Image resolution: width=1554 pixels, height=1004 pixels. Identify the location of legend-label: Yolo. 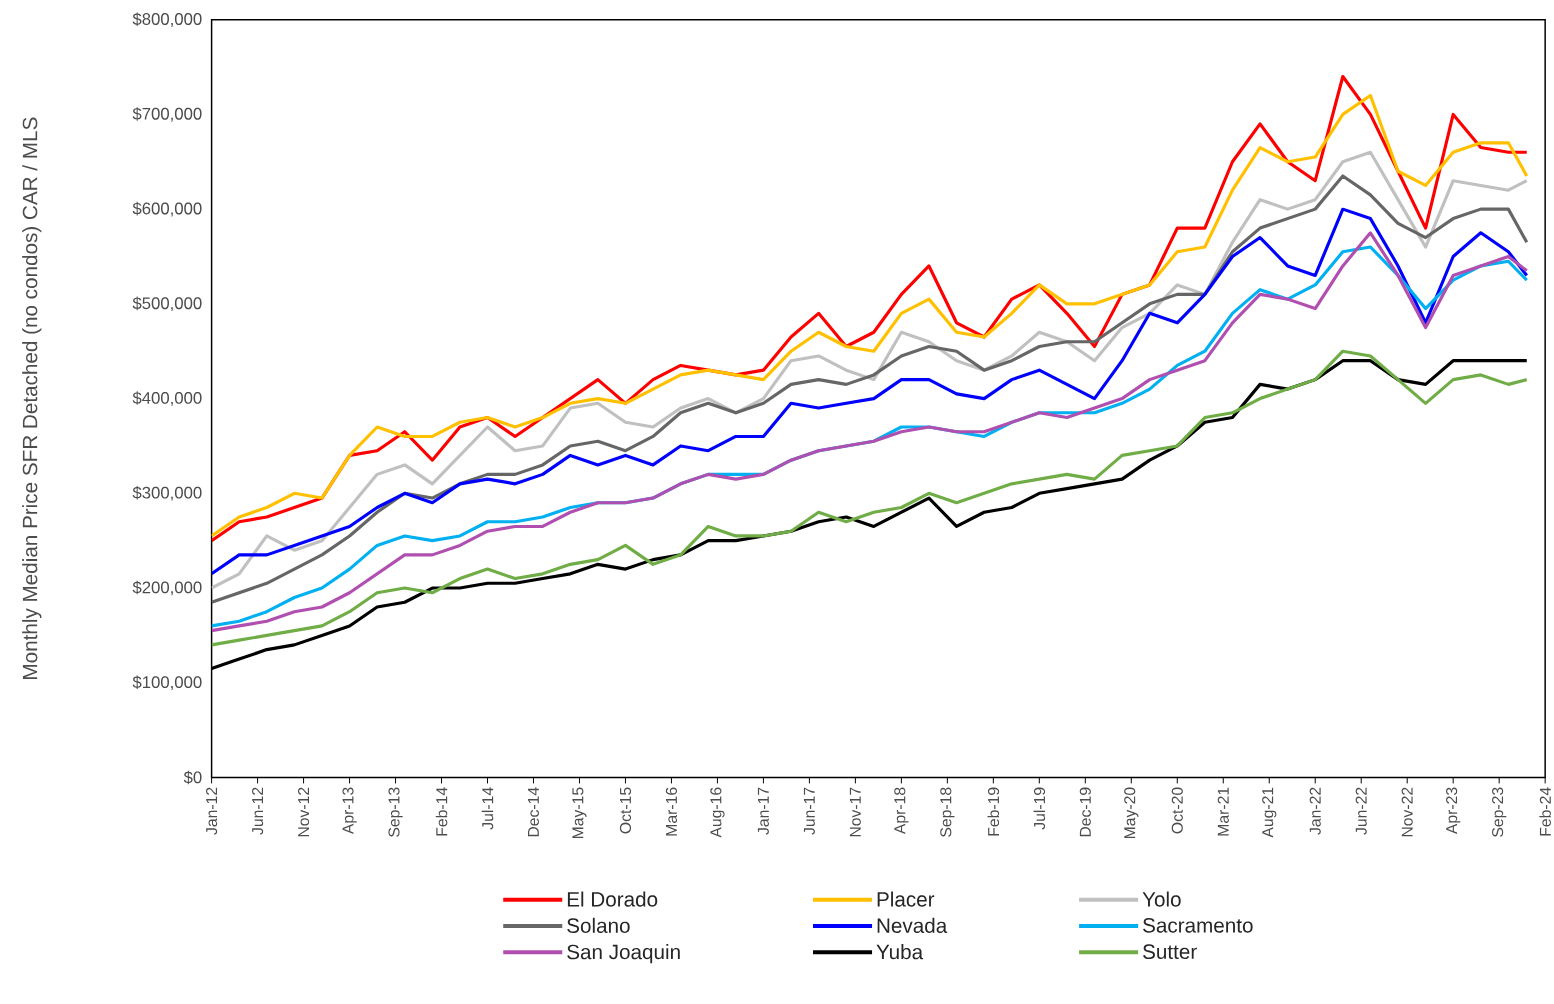
(1161, 899).